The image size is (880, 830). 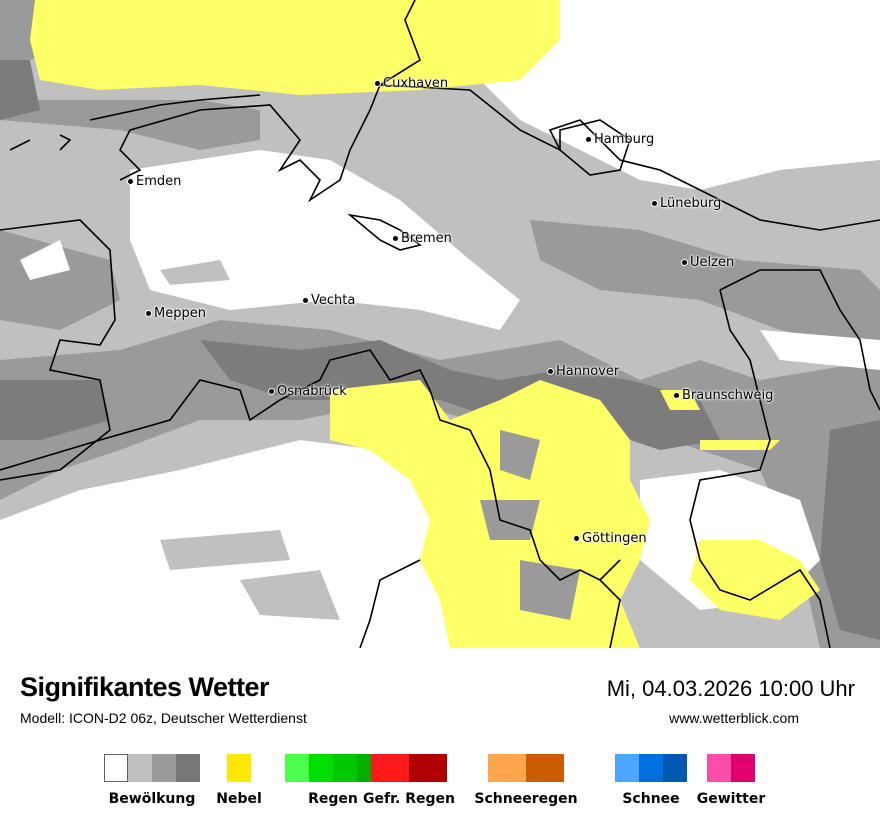 What do you see at coordinates (731, 799) in the screenshot?
I see `legend-label: Gewitter` at bounding box center [731, 799].